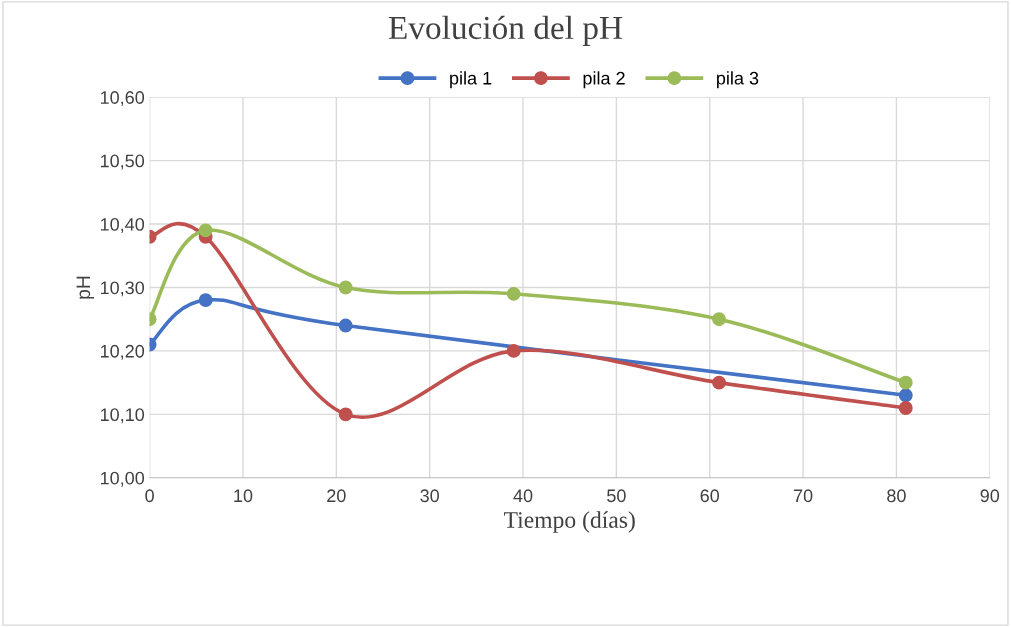  What do you see at coordinates (569, 522) in the screenshot?
I see `x-axis-title: Tiempo (días)` at bounding box center [569, 522].